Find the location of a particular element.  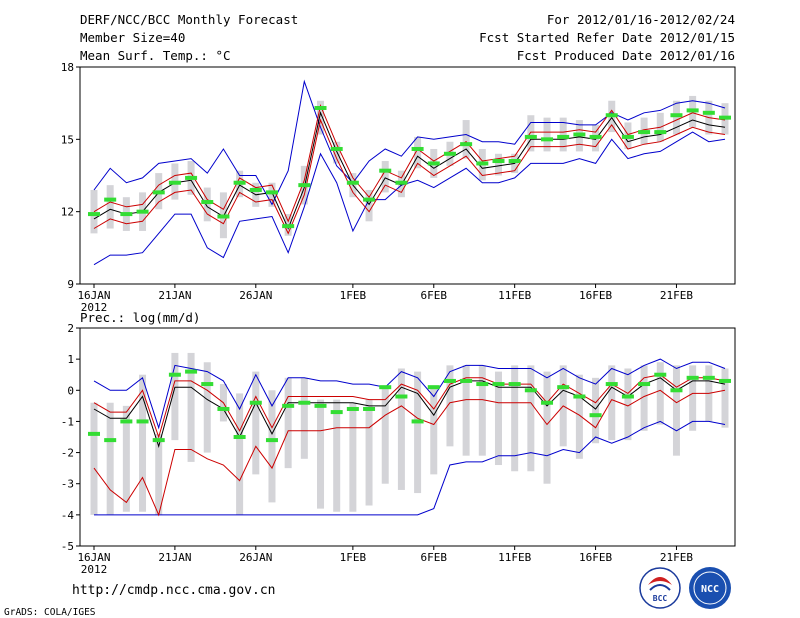

lower-quartile-line is located at coordinates (409, 176).